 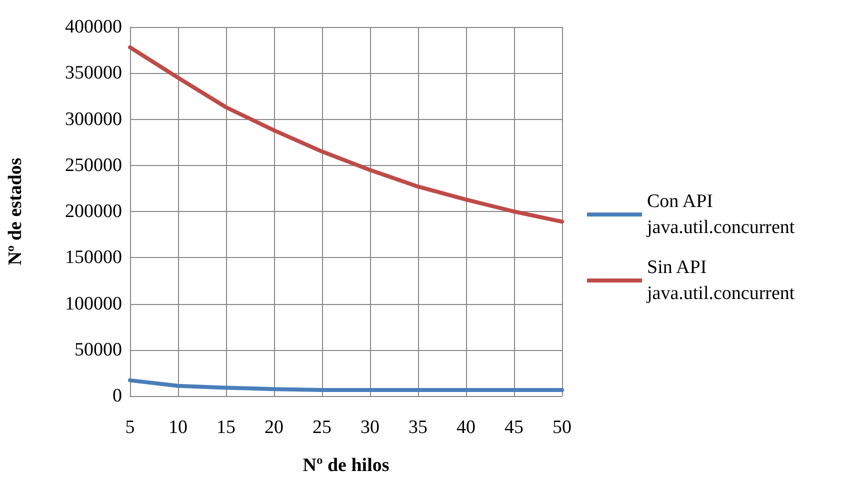 I want to click on y-tick-label: 300000, so click(x=93, y=119).